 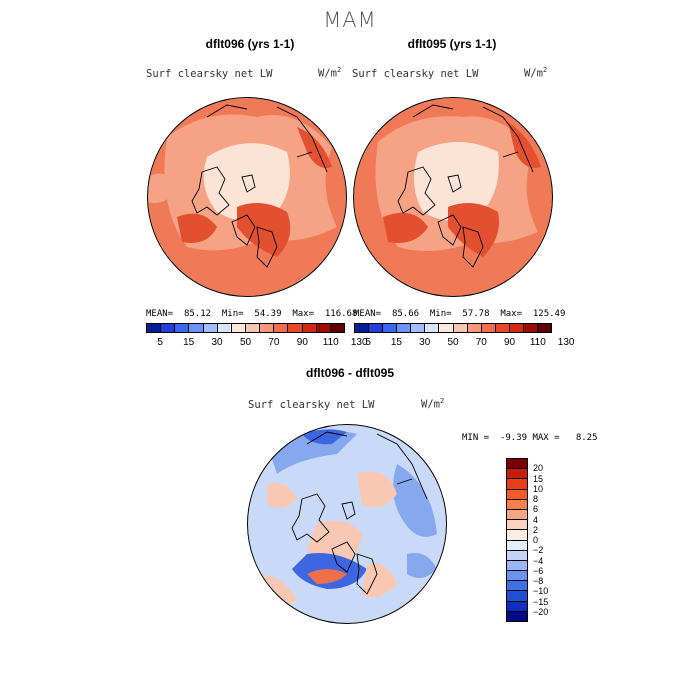 I want to click on diff-unit-label: W/m2, so click(x=433, y=404).